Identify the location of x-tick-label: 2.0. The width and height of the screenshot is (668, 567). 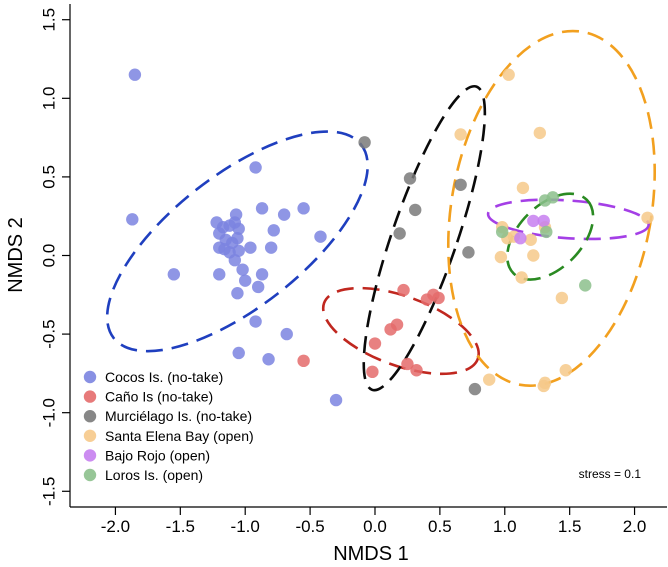
(635, 526).